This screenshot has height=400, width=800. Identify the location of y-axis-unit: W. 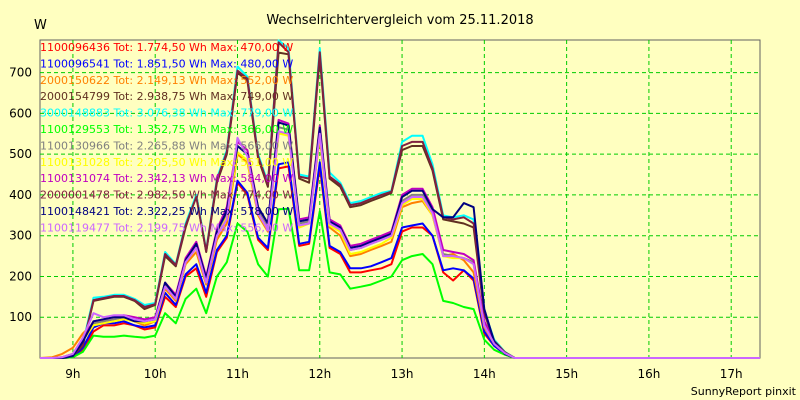
(40, 25).